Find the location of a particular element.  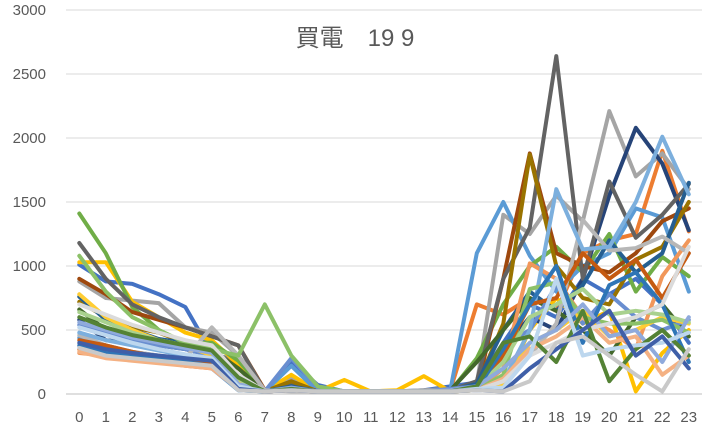

x-tick-label: 16 is located at coordinates (503, 417).